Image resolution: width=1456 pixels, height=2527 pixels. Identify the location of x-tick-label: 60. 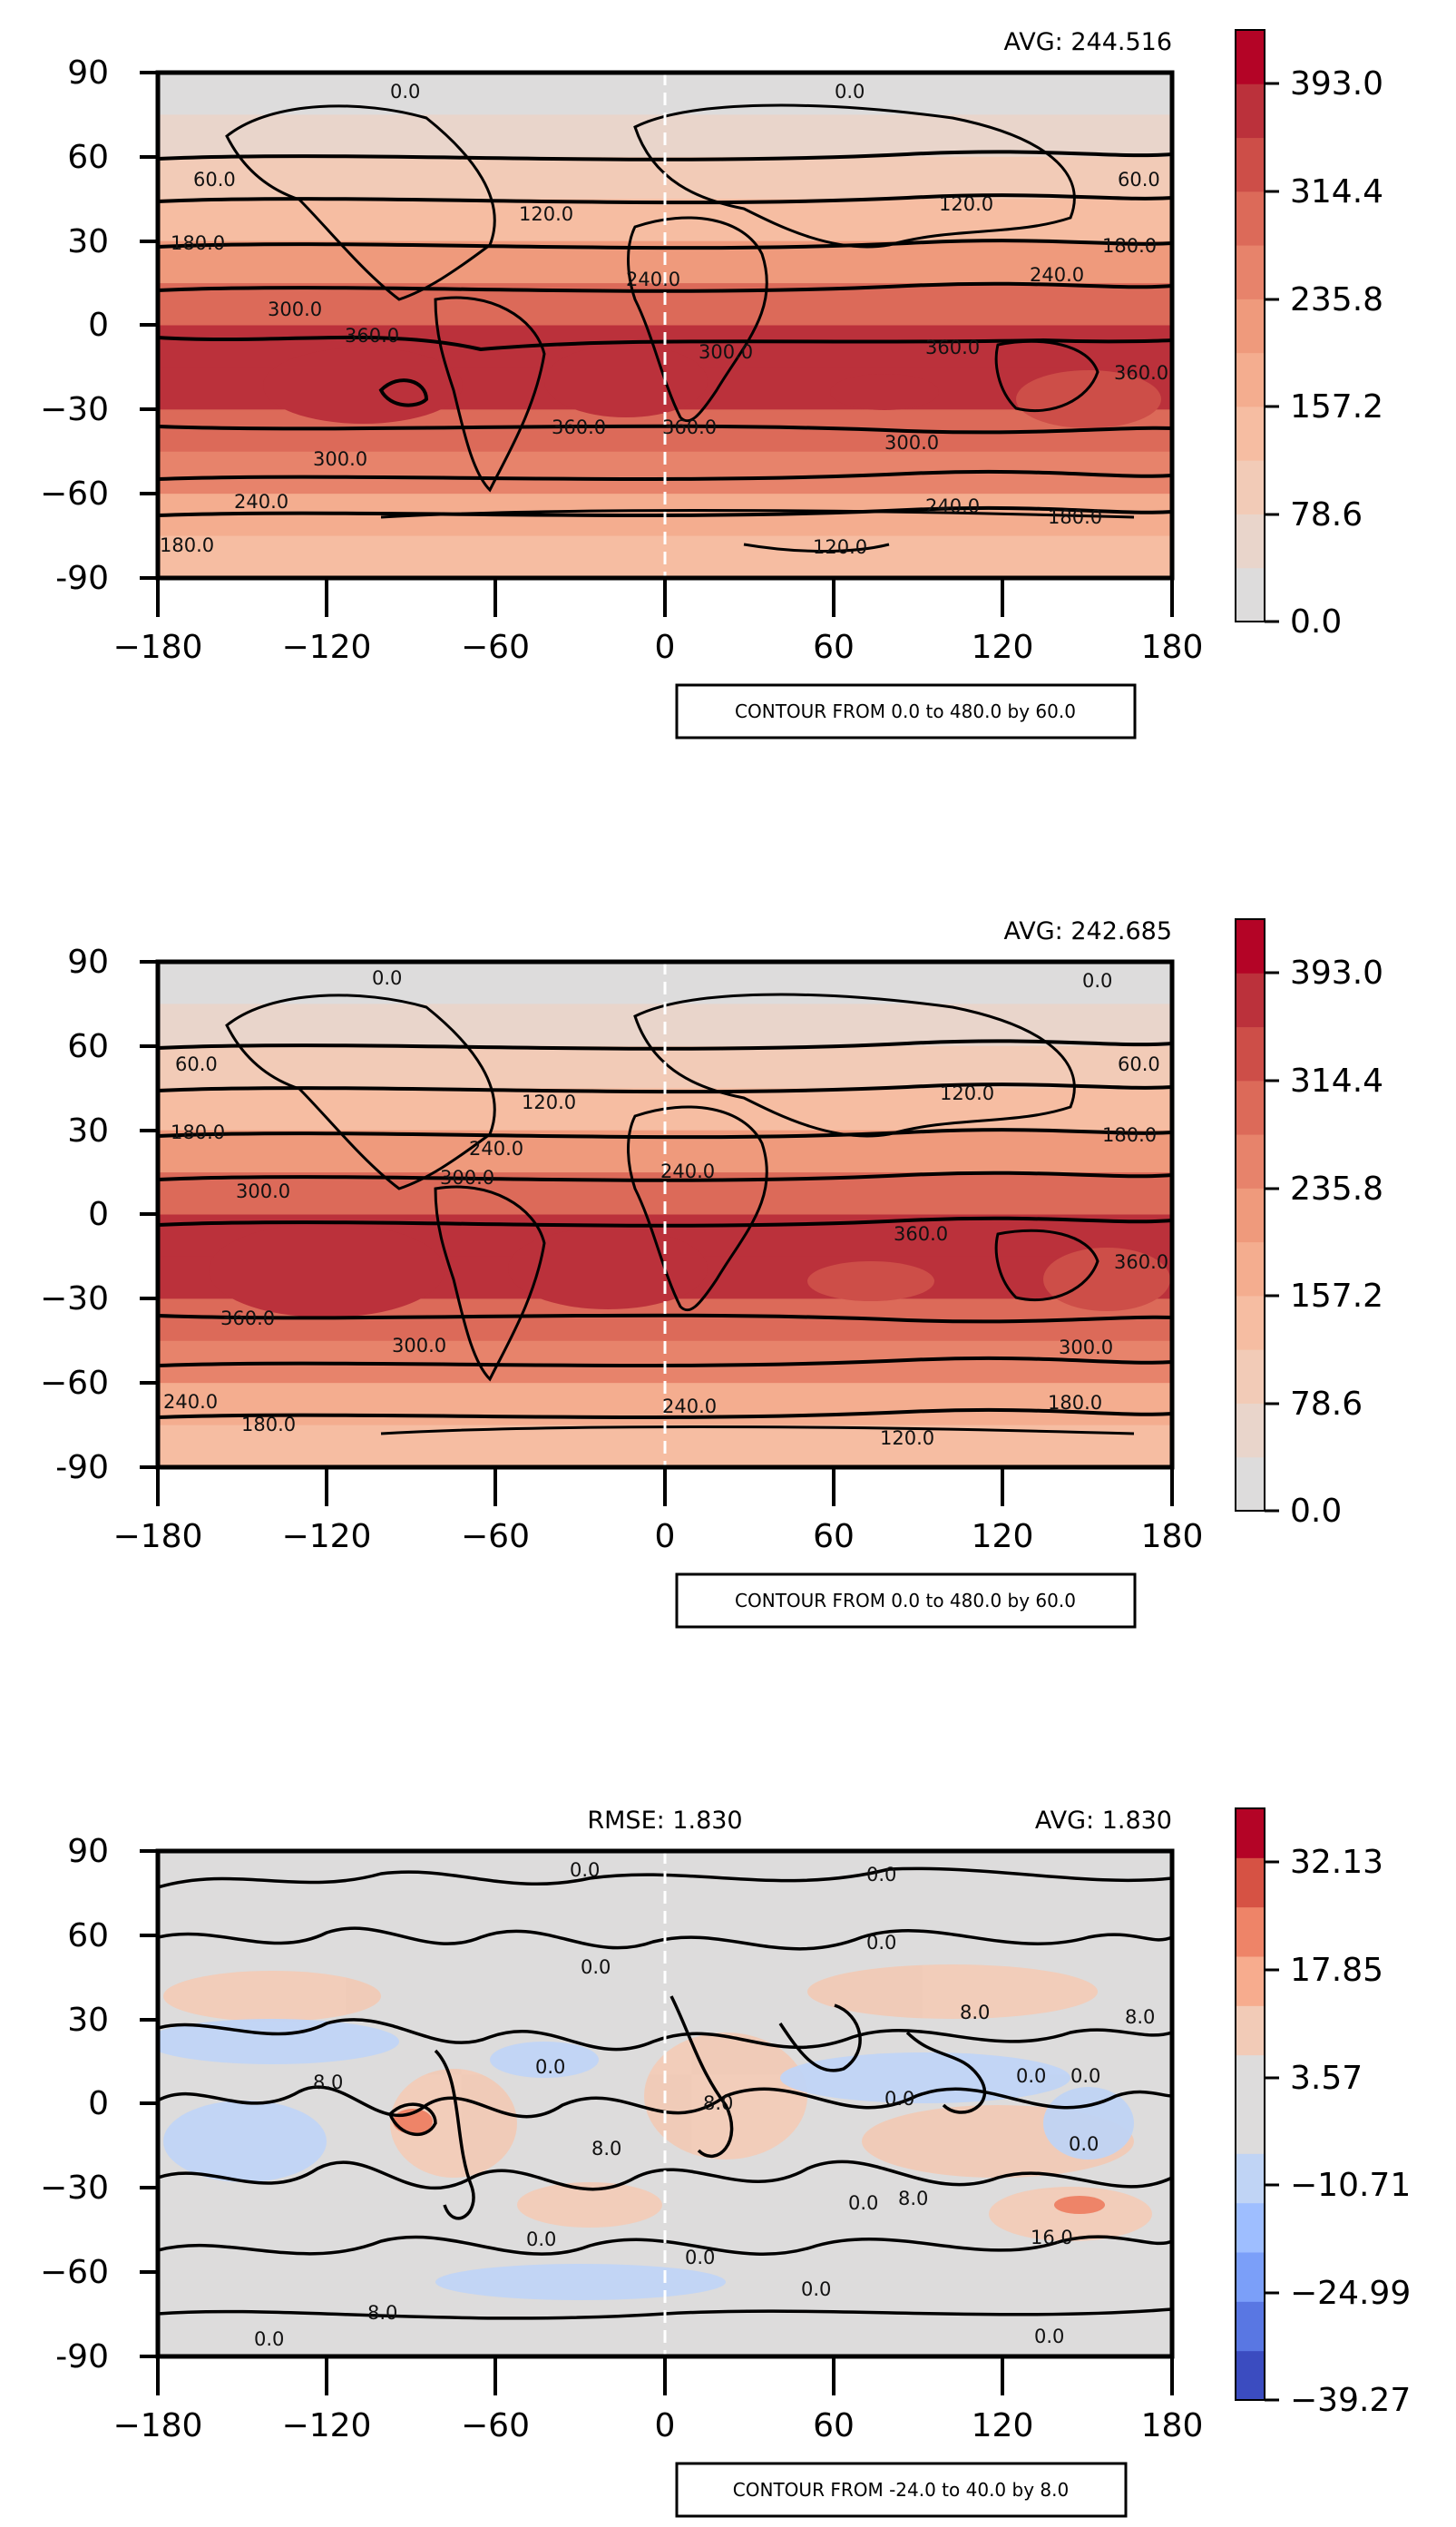
(834, 2425).